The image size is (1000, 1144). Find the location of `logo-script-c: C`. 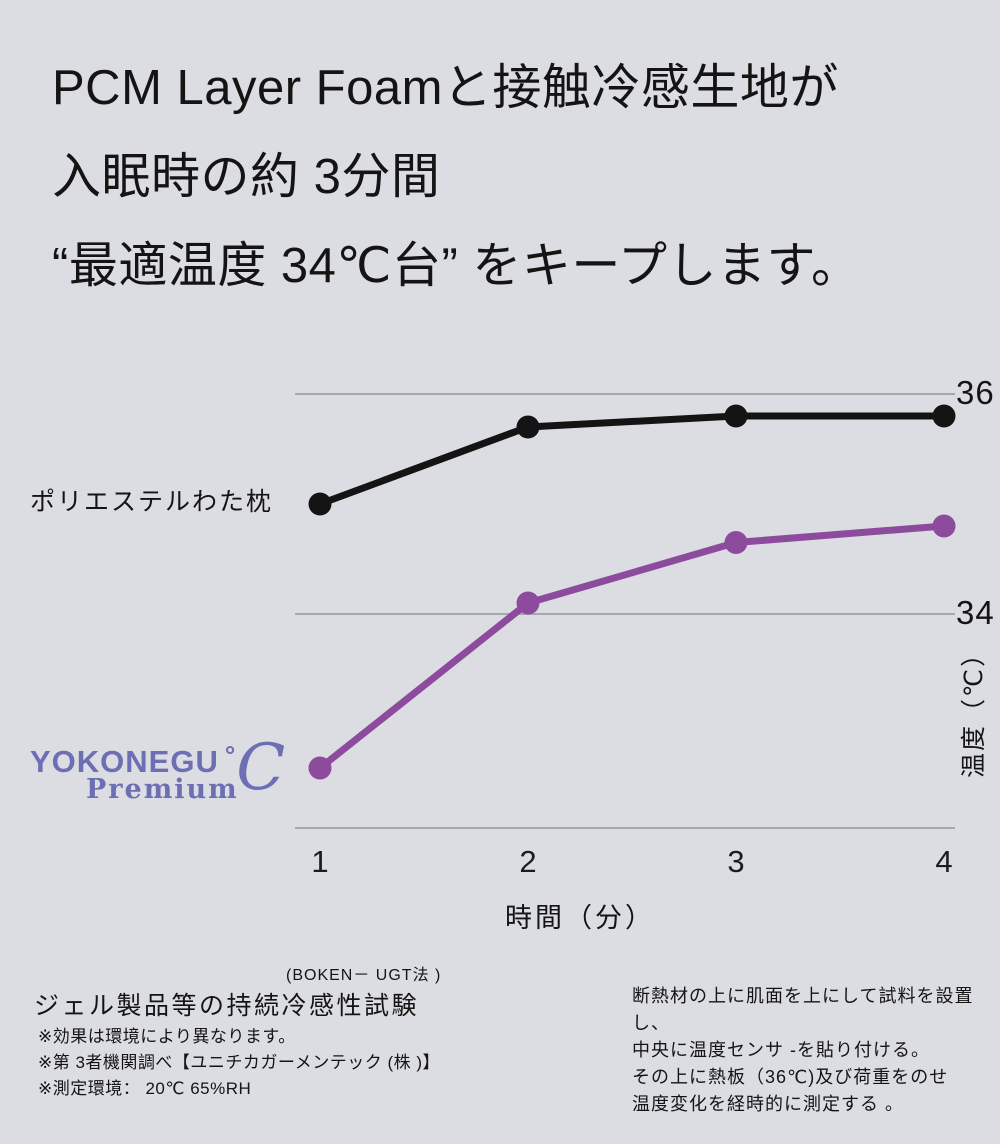

logo-script-c: C is located at coordinates (261, 768).